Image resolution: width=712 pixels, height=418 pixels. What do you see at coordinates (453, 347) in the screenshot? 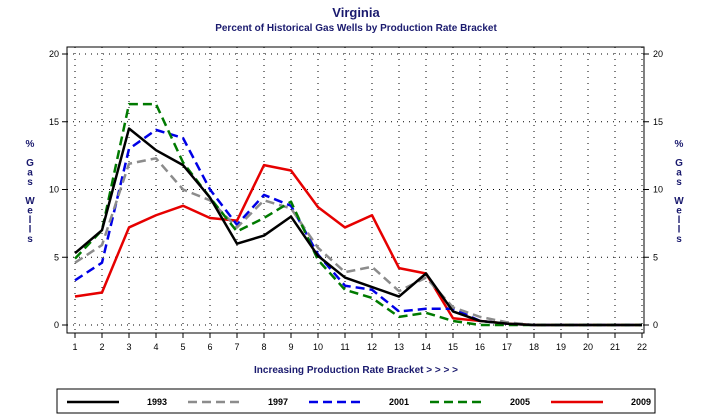
I see `x-tick-label: 15` at bounding box center [453, 347].